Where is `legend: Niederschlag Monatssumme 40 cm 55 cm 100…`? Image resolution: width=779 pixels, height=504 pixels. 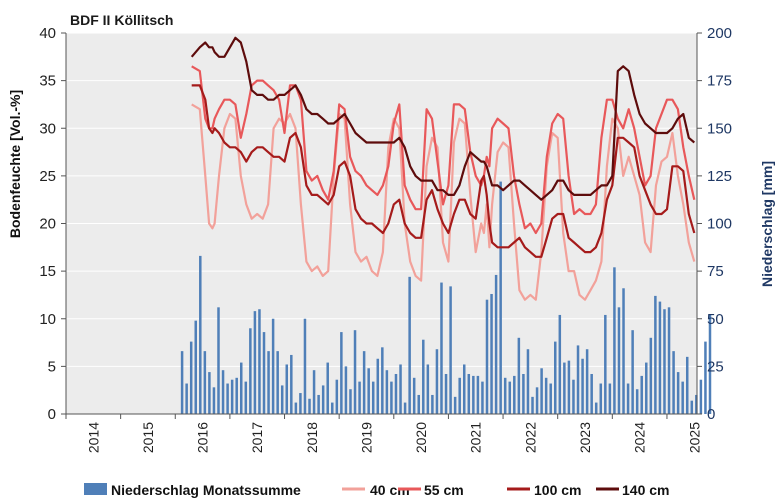
legend: Niederschlag Monatssumme 40 cm 55 cm 100… is located at coordinates (376, 490).